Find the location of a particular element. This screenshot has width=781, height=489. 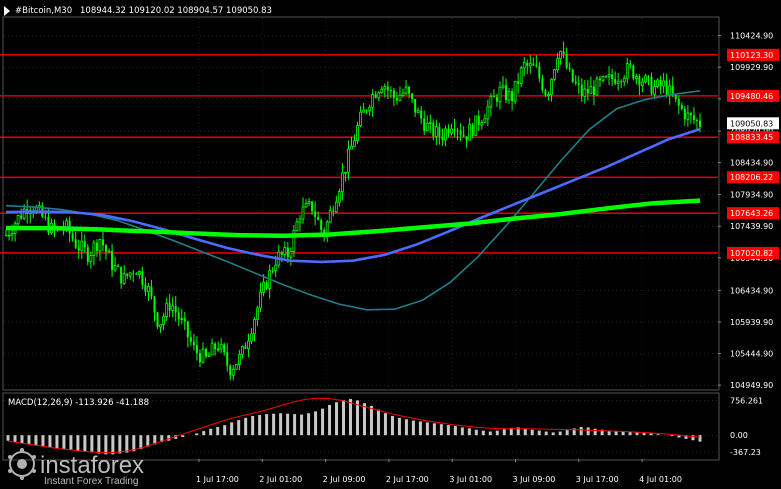

last-price-value: 109050.83 is located at coordinates (751, 123).